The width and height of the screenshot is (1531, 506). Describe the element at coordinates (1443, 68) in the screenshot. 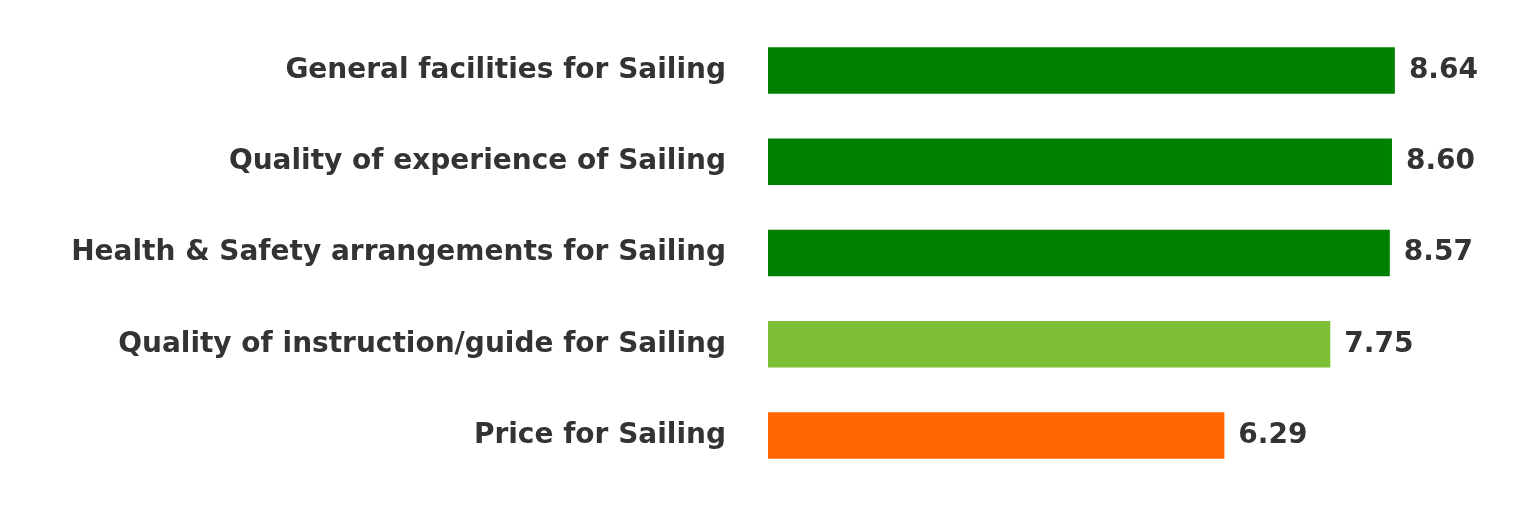

I see `data-label: 8.64` at that location.